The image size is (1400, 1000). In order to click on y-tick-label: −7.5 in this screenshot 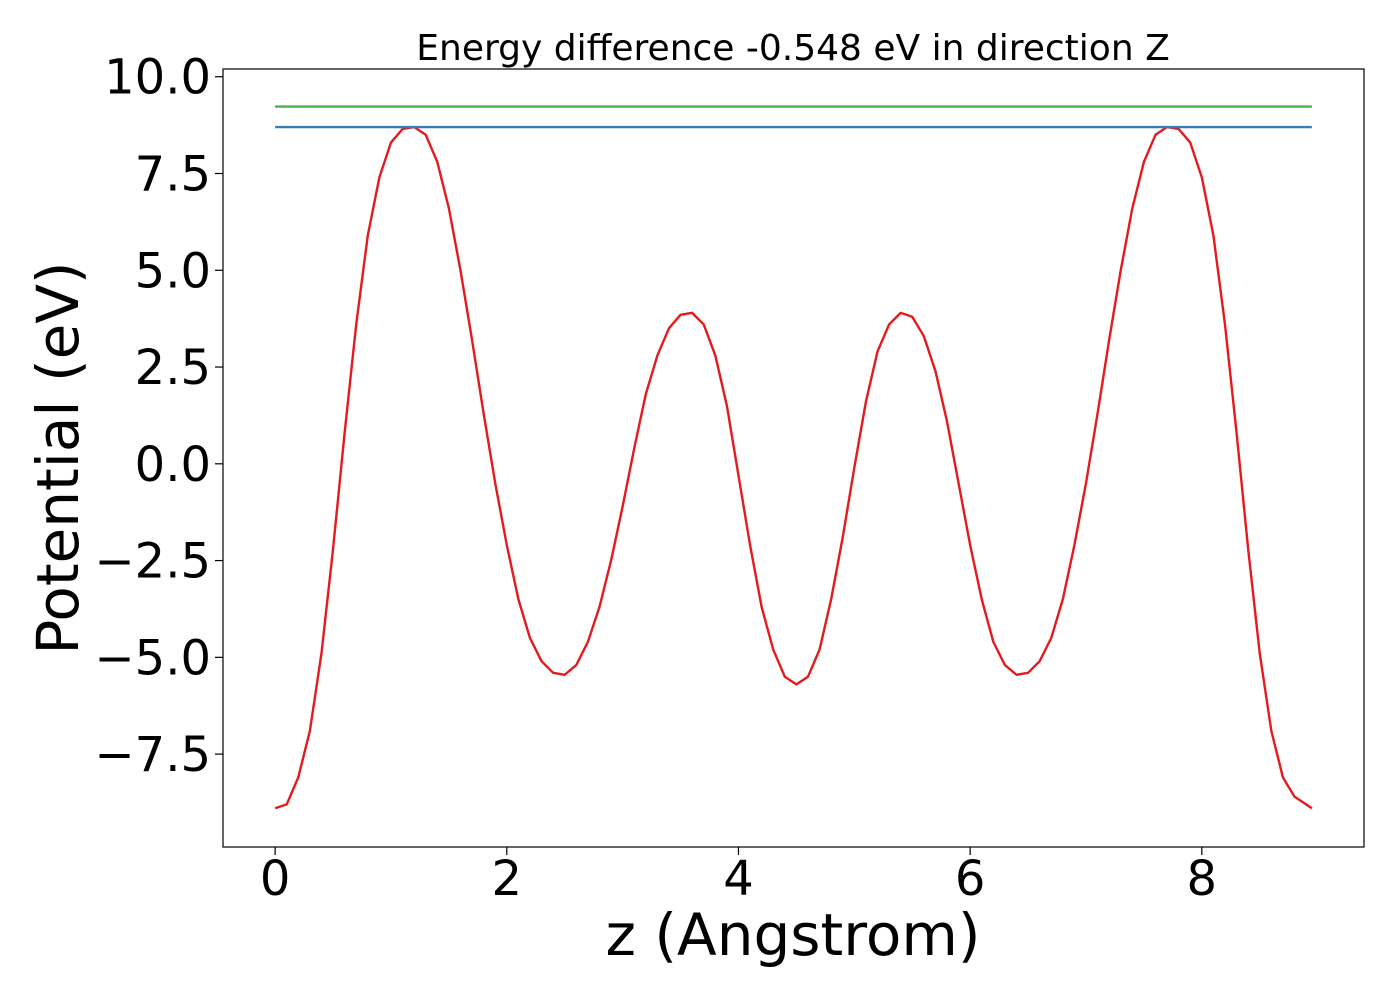, I will do `click(152, 755)`.